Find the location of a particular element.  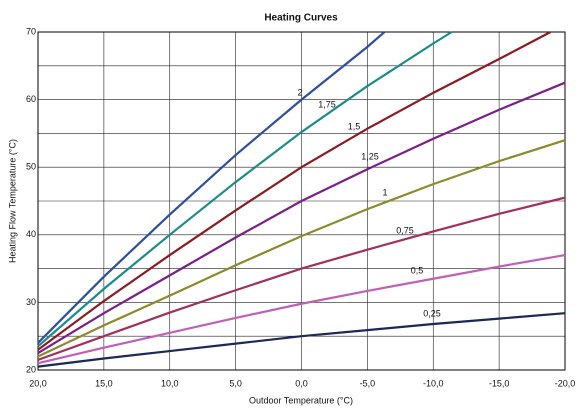

x-tick-label: -20,0 is located at coordinates (565, 383).